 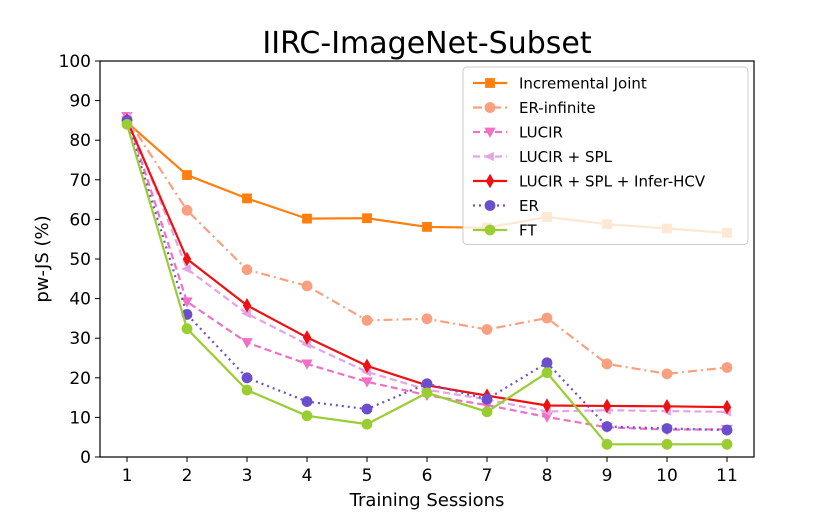 What do you see at coordinates (187, 476) in the screenshot?
I see `x-tick-label: 2` at bounding box center [187, 476].